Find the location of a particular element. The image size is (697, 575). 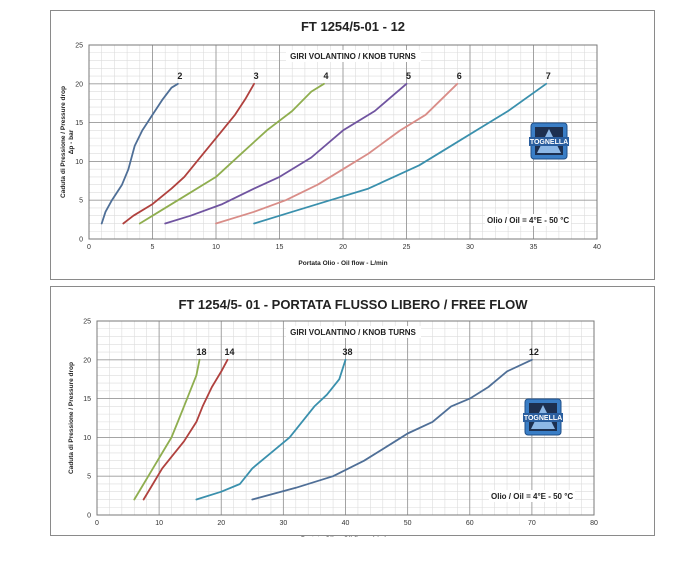

series-label-3: 3 is located at coordinates (256, 76).